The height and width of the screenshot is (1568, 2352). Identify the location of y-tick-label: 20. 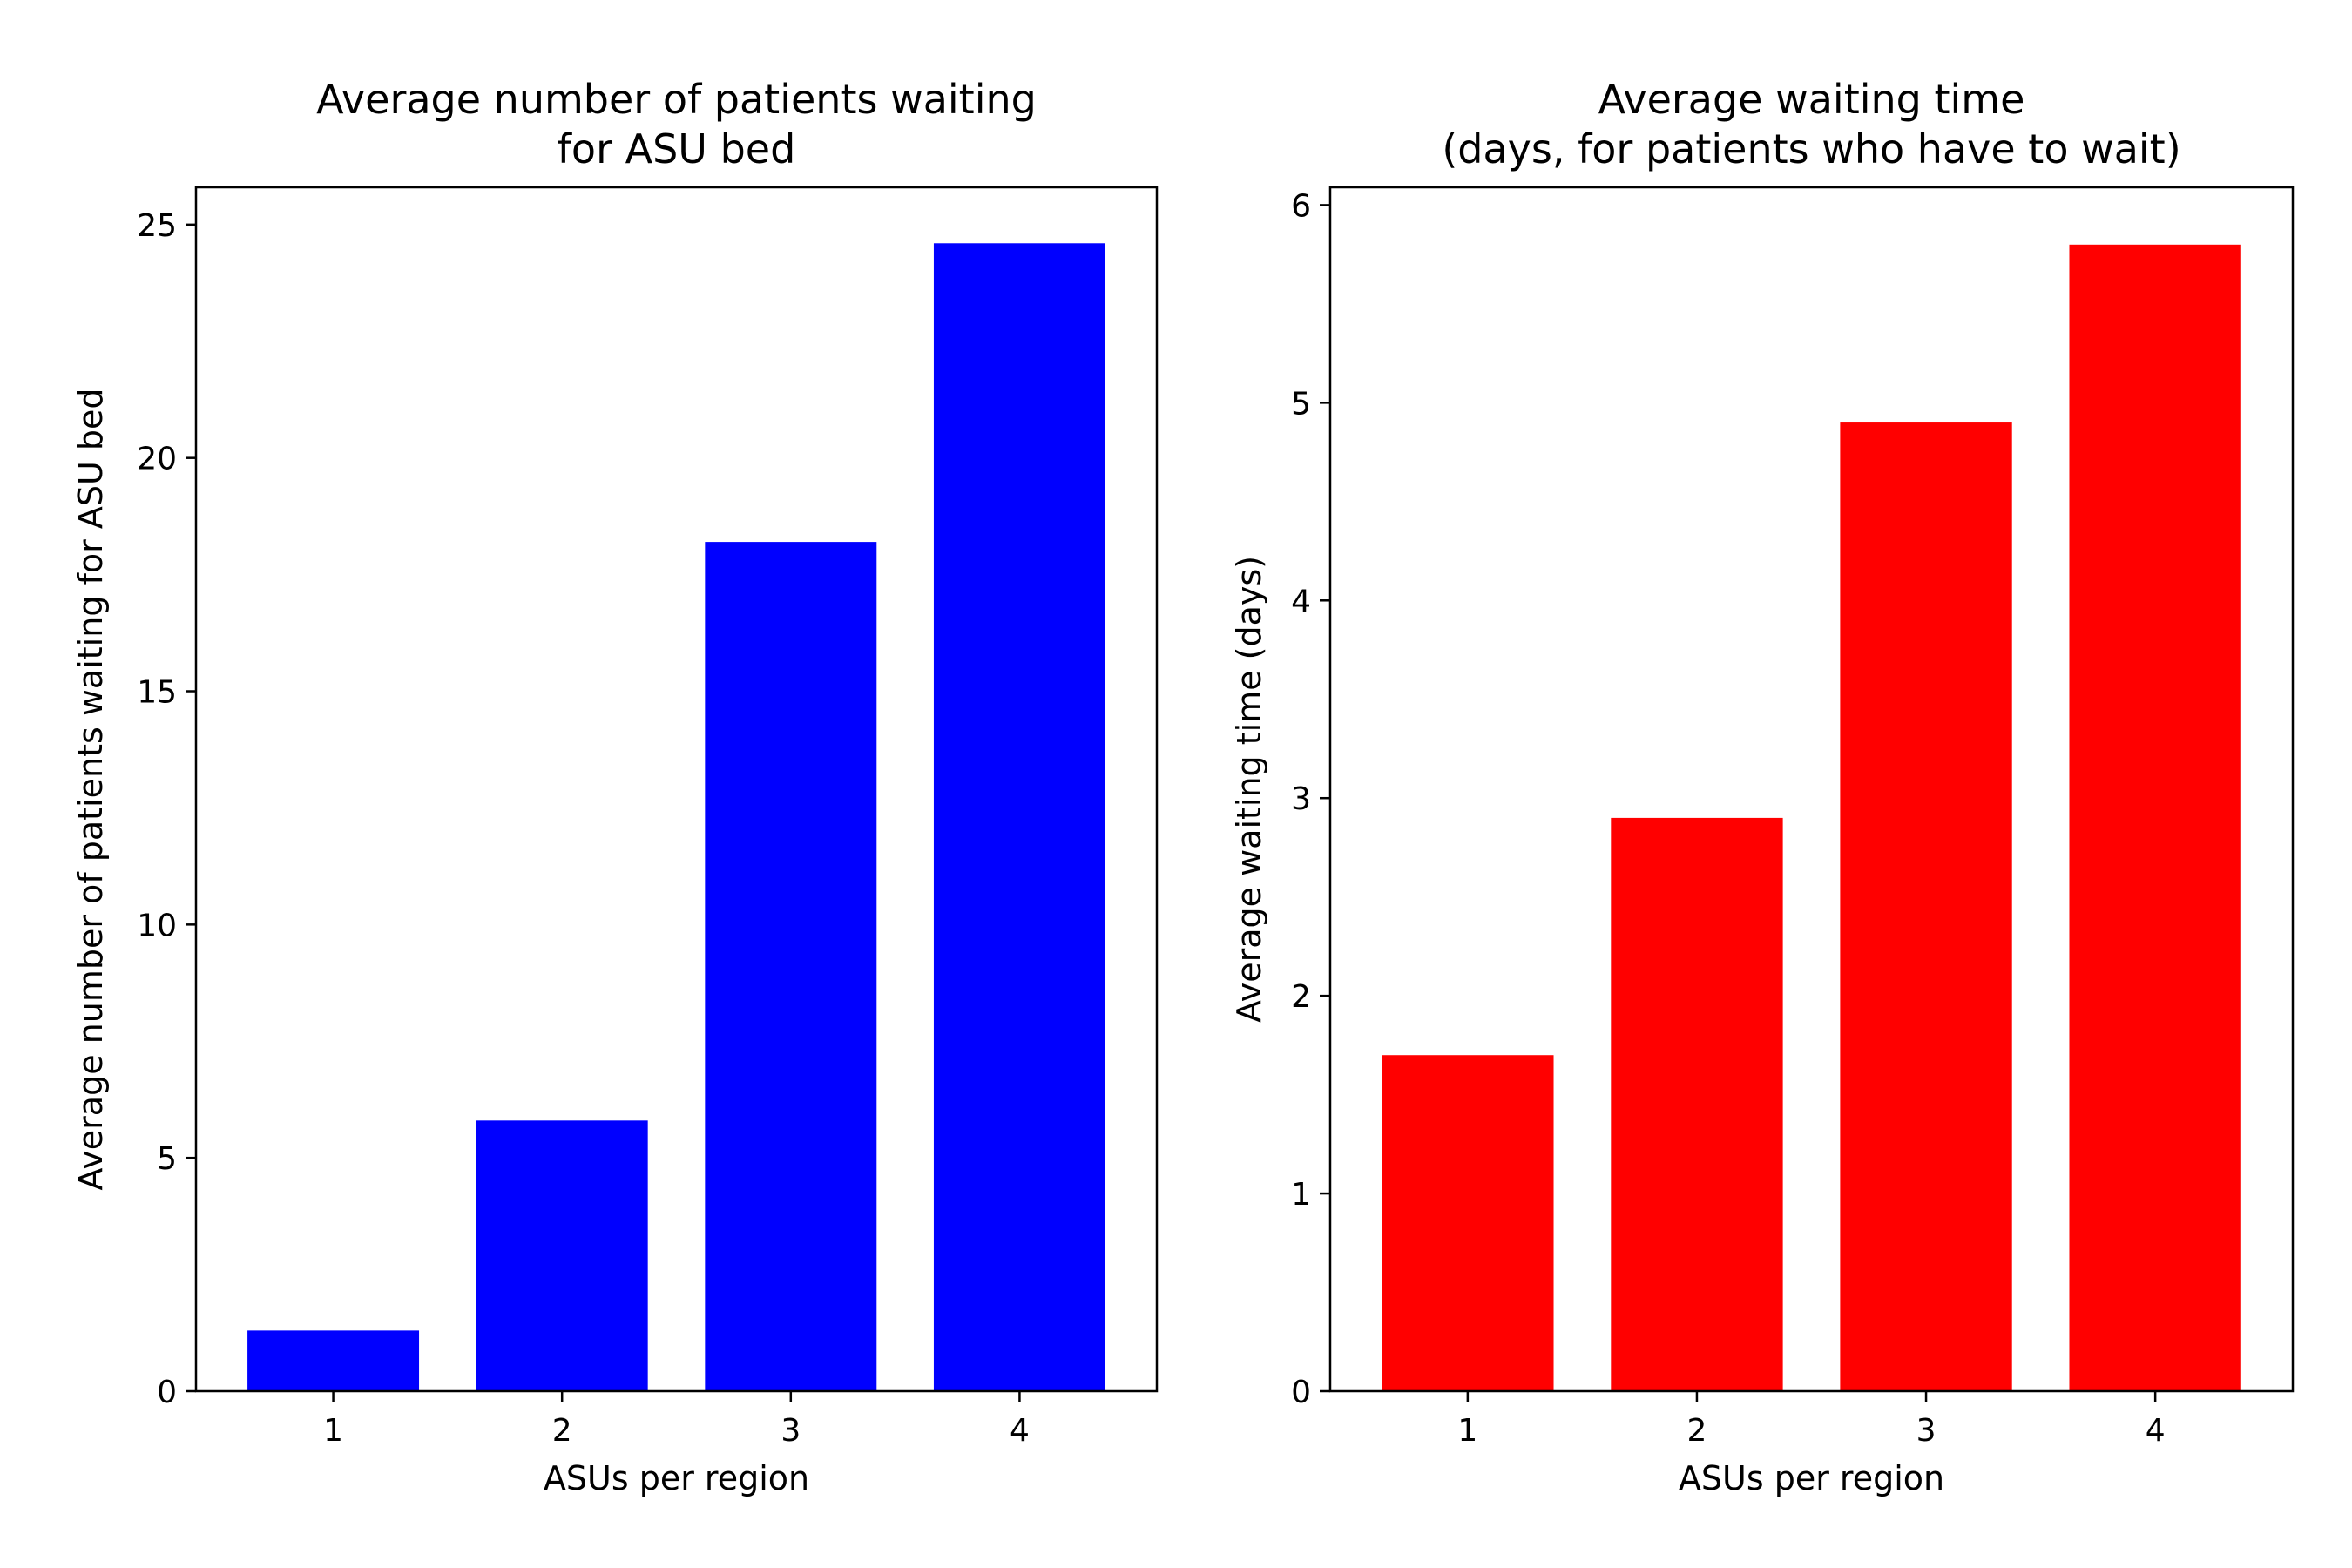
(157, 460).